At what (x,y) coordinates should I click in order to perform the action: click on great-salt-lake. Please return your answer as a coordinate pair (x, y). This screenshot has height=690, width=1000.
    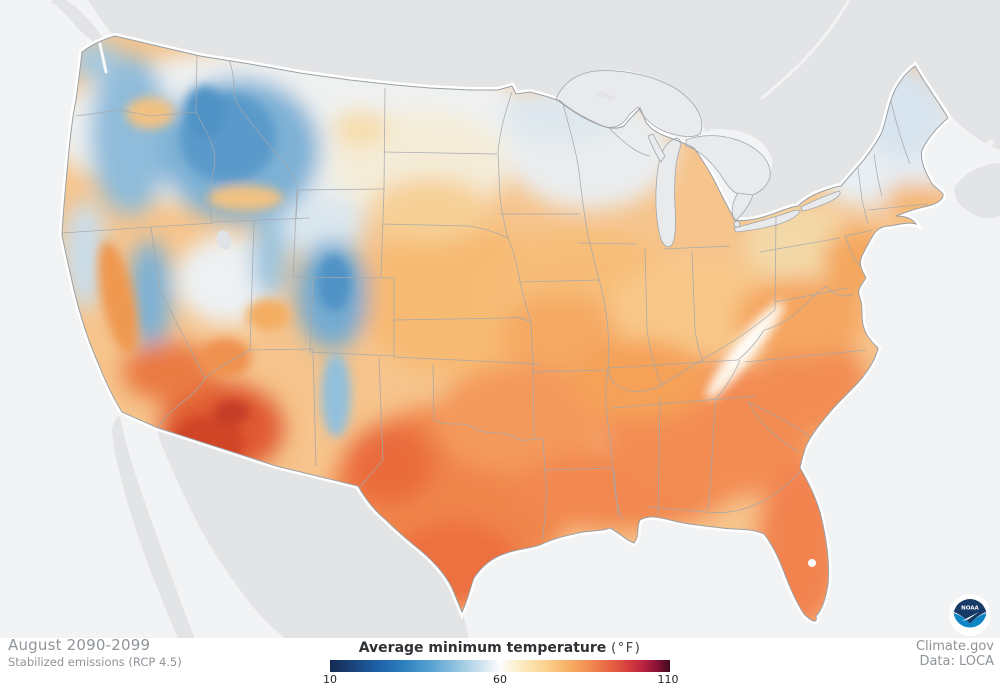
    Looking at the image, I should click on (224, 240).